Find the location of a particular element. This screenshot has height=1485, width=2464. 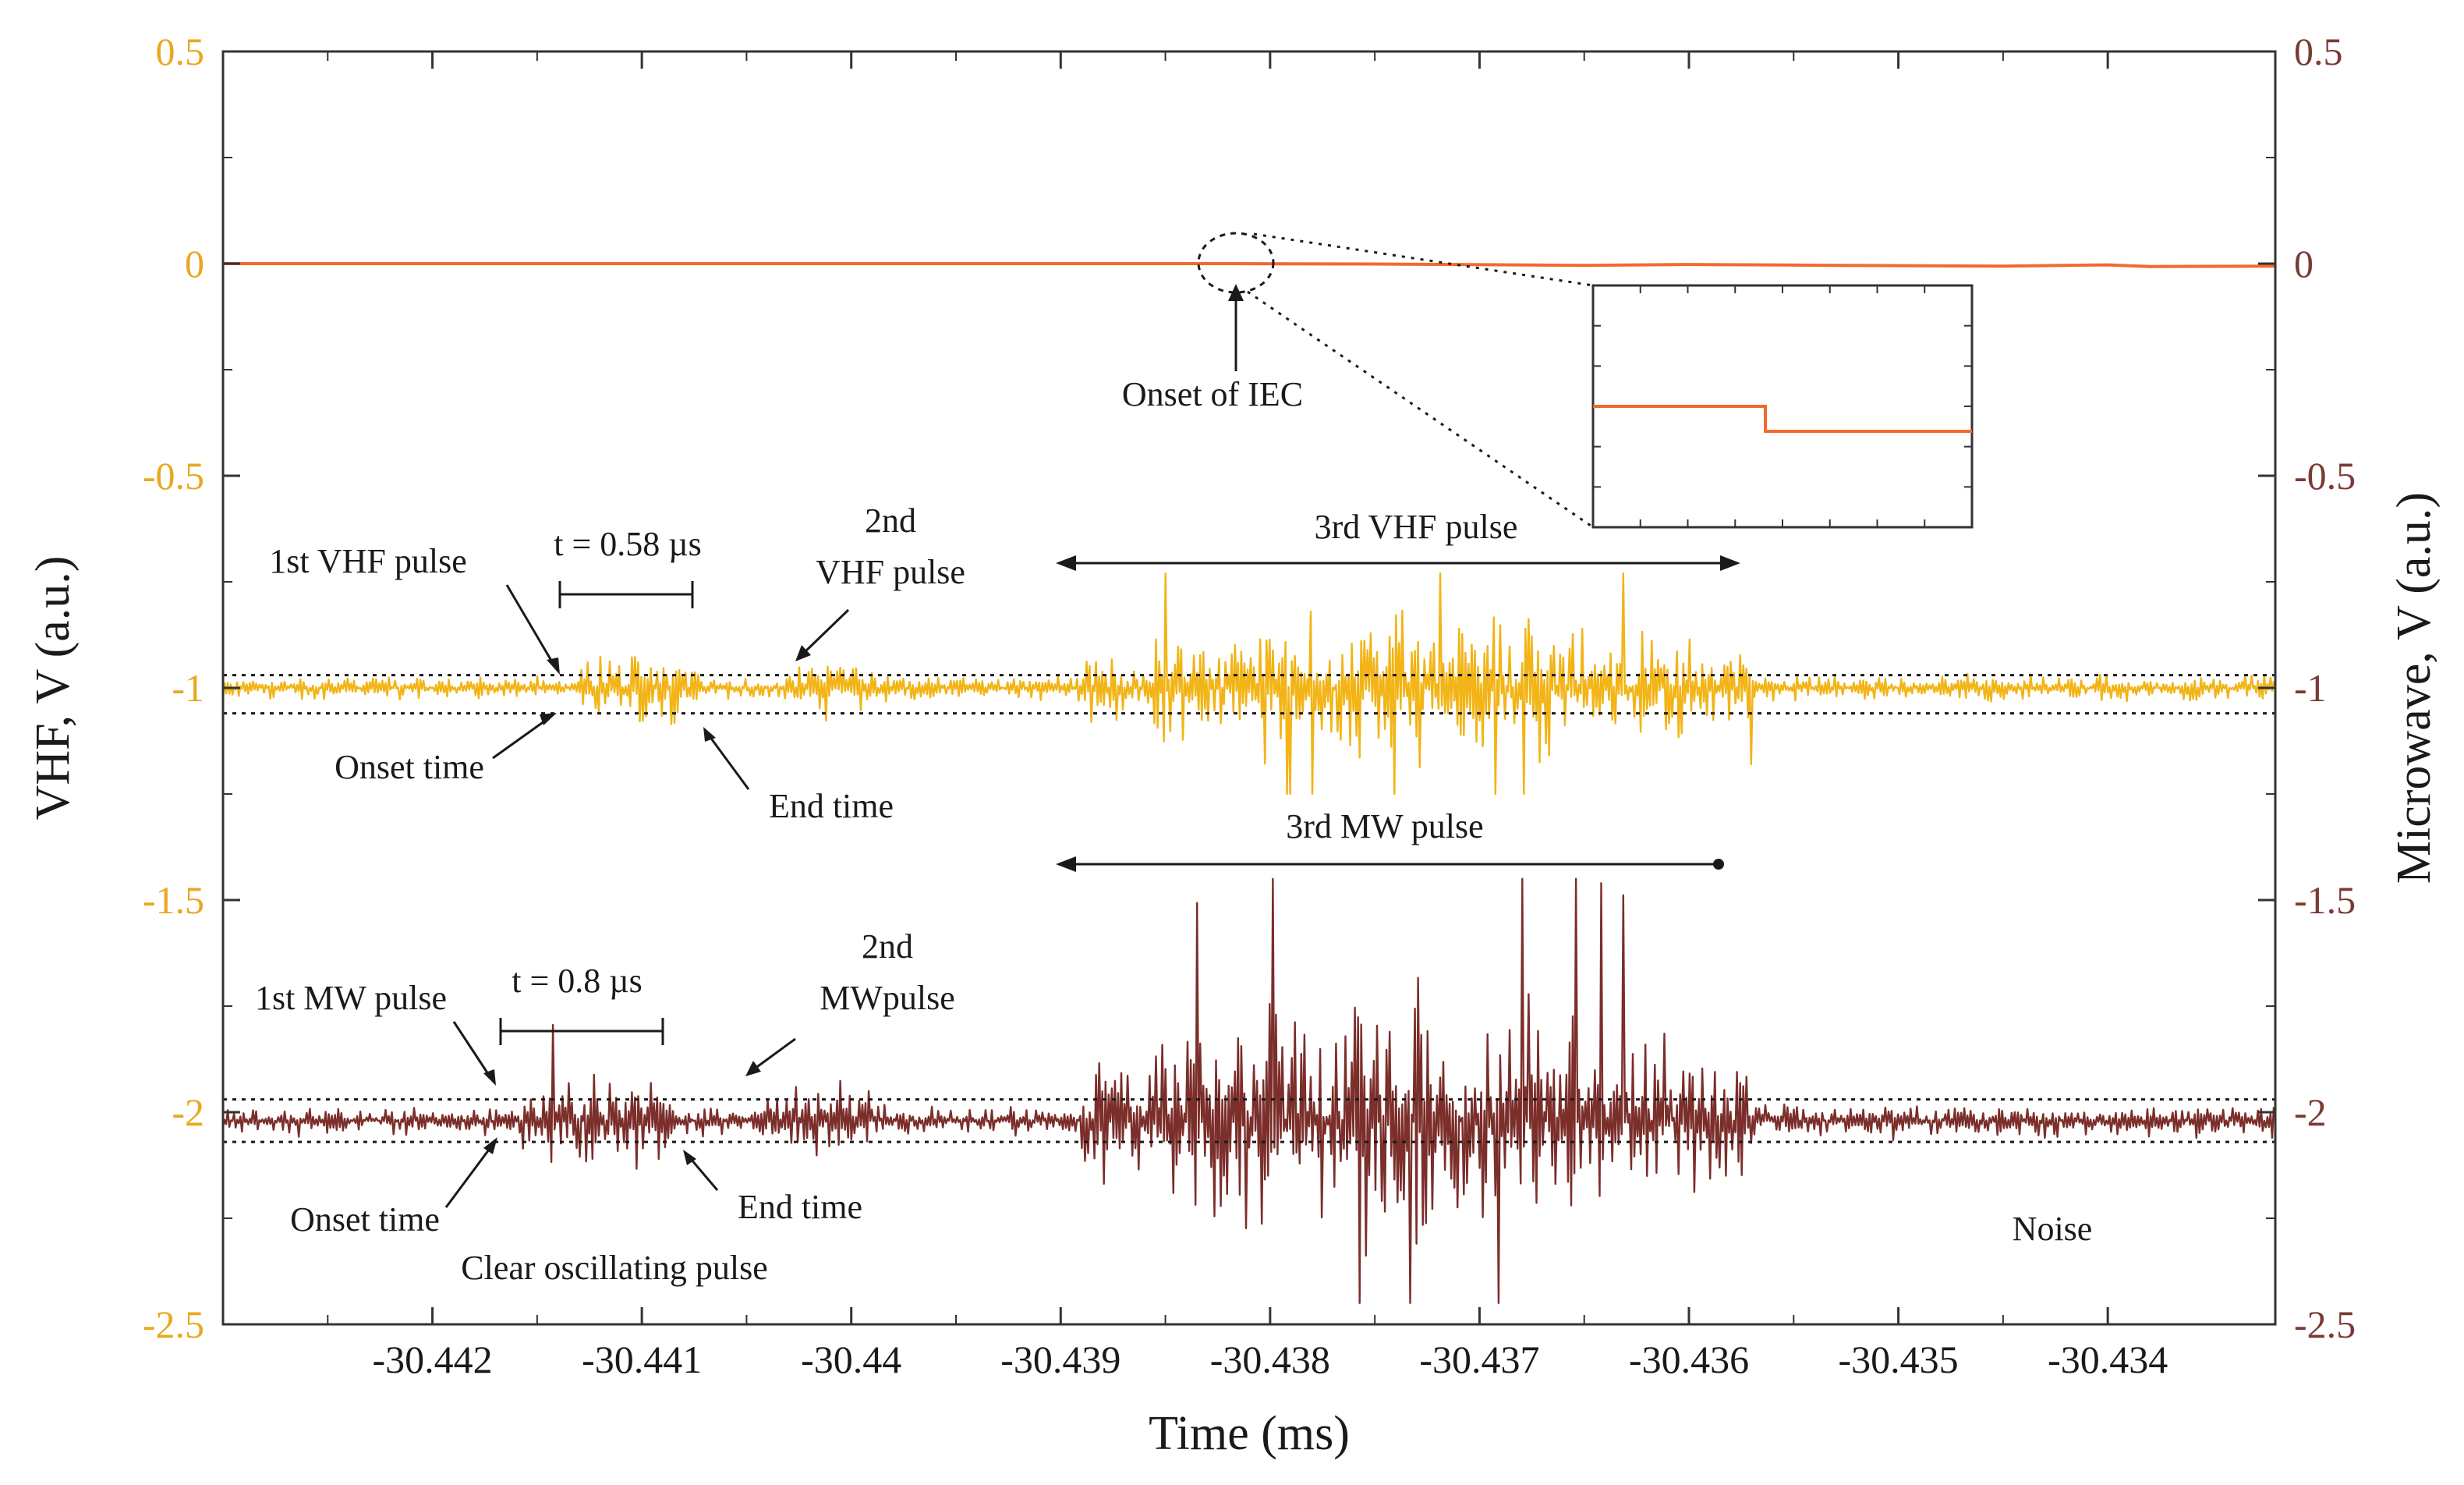

series-vhf-line is located at coordinates (1249, 684).